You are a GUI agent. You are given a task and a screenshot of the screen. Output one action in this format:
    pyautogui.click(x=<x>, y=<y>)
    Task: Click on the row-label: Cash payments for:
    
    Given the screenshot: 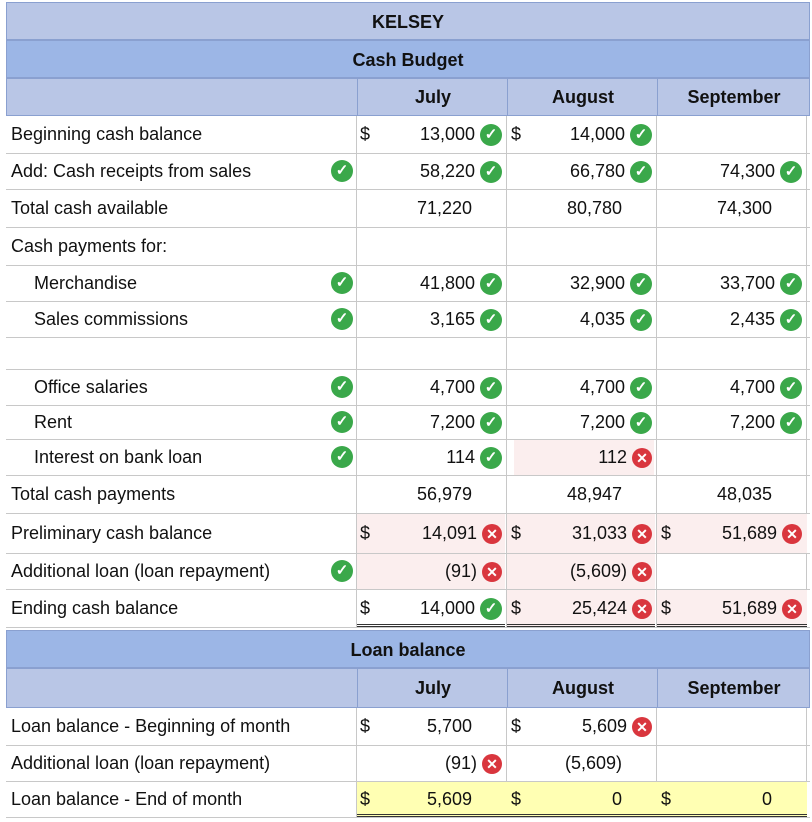 What is the action you would take?
    pyautogui.click(x=89, y=246)
    